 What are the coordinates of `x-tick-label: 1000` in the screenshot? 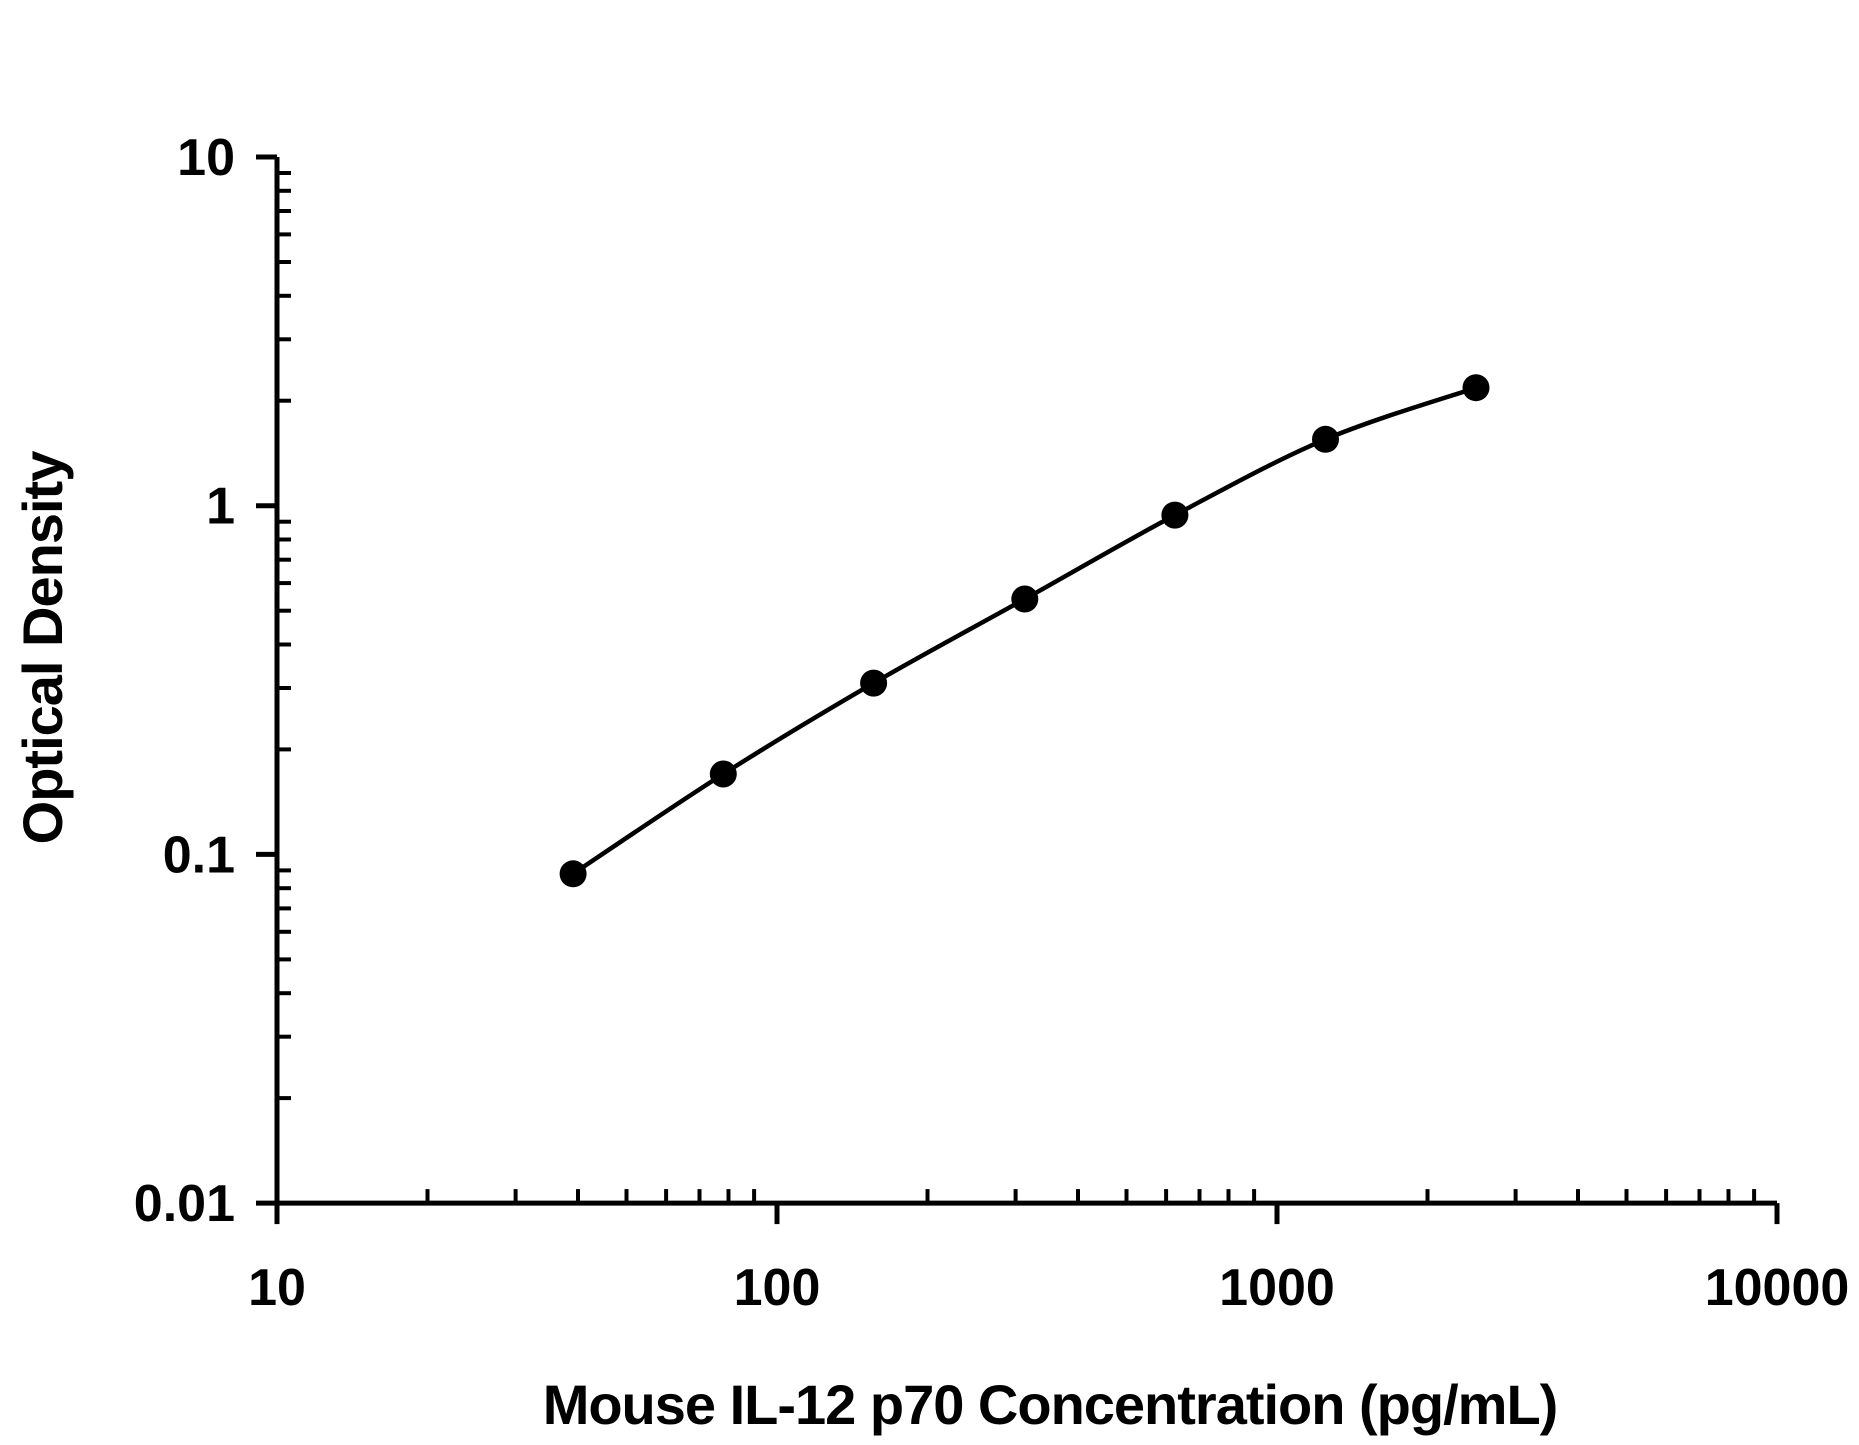 It's located at (1277, 1288).